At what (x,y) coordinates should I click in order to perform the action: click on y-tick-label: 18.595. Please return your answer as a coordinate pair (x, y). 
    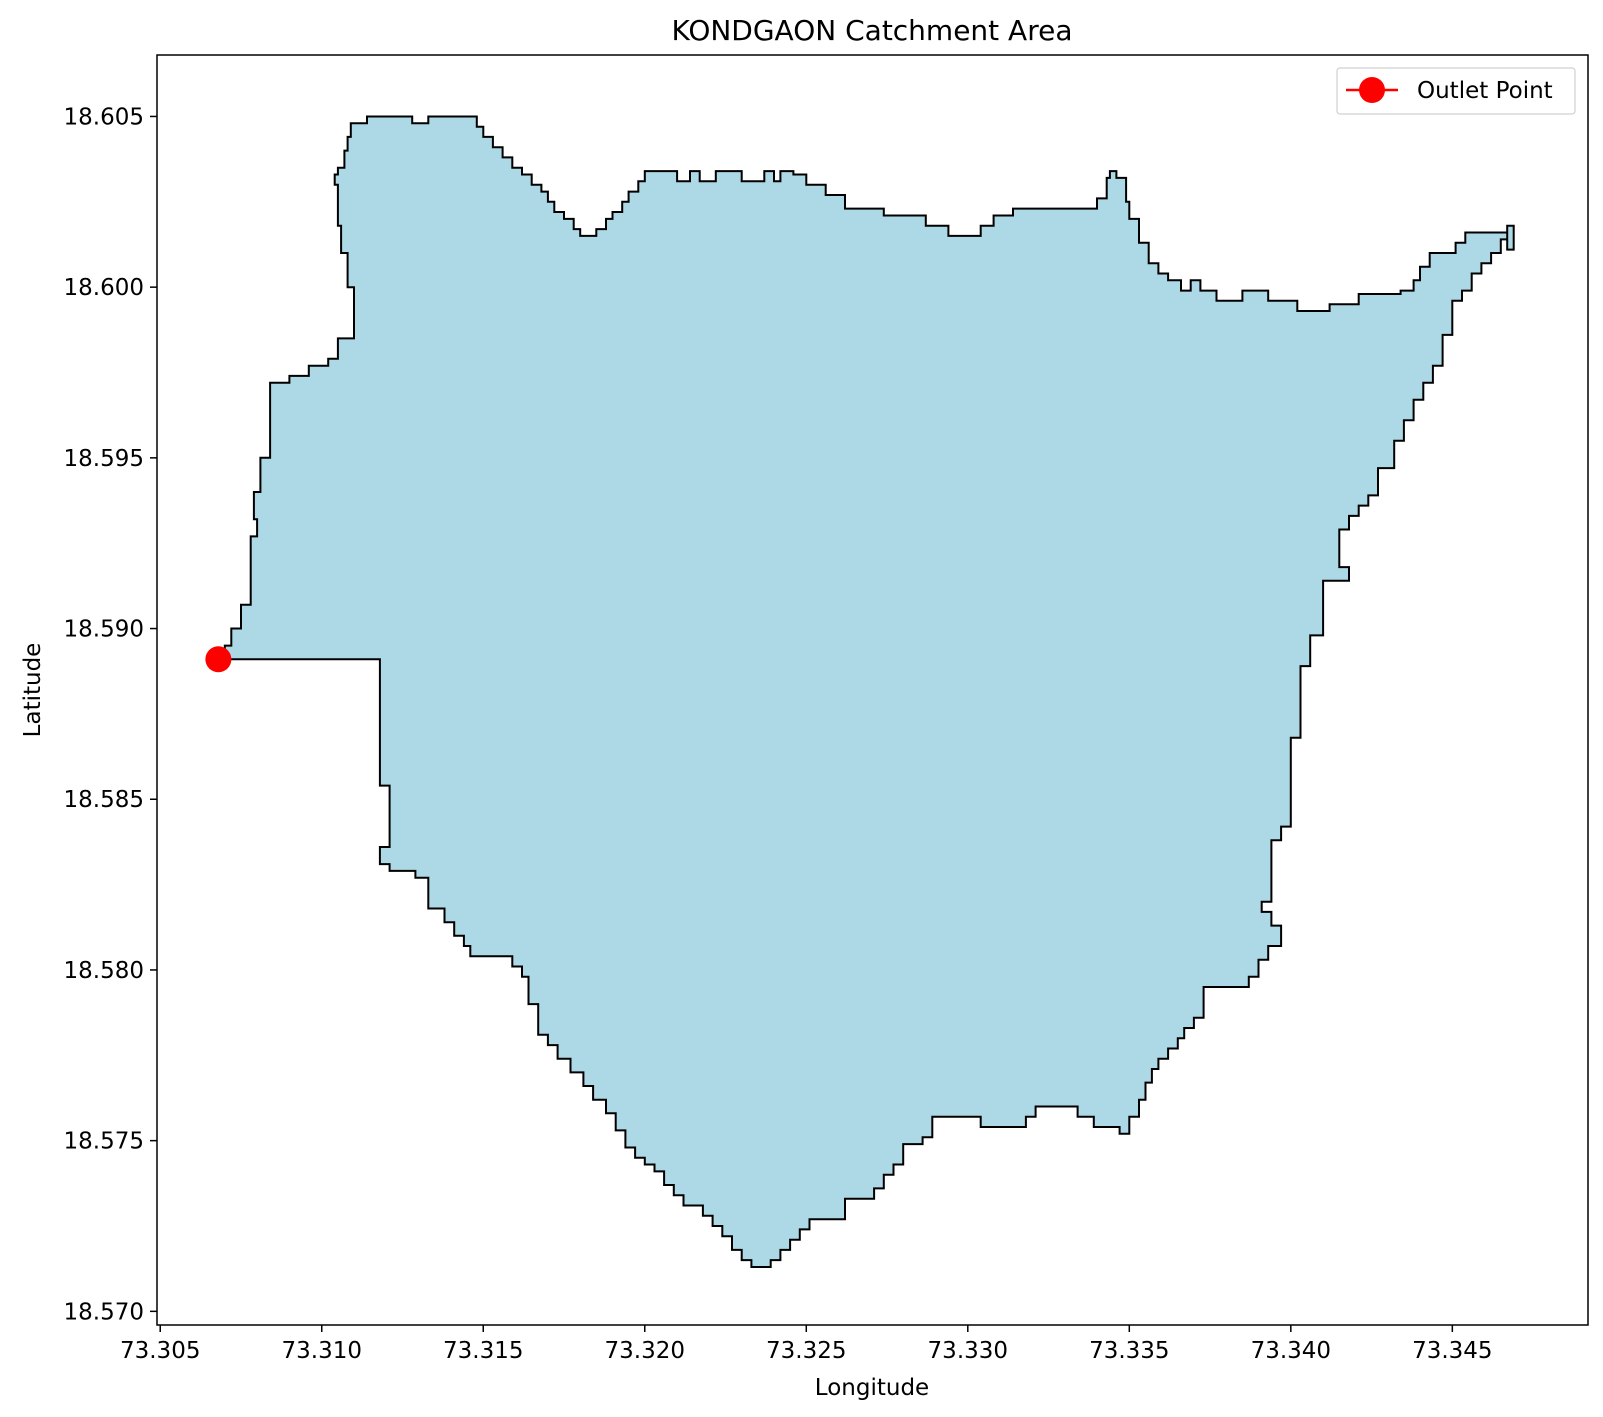
    Looking at the image, I should click on (104, 459).